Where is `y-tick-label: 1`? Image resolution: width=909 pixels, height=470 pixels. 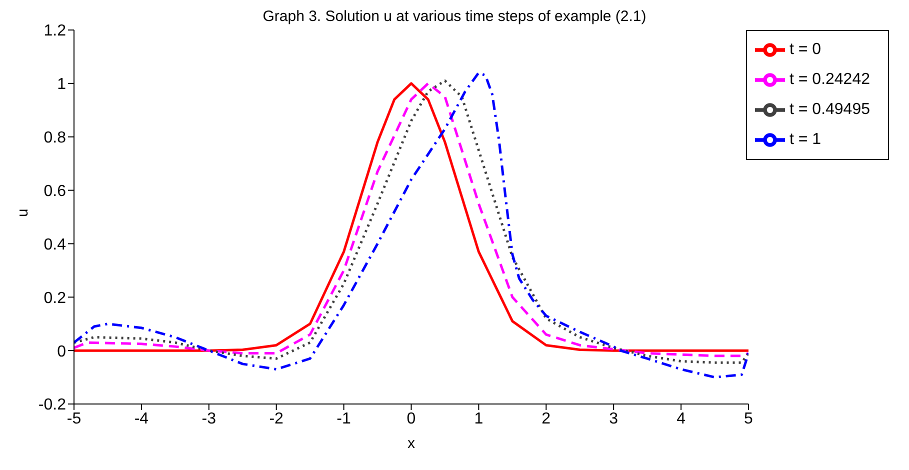
y-tick-label: 1 is located at coordinates (61, 85).